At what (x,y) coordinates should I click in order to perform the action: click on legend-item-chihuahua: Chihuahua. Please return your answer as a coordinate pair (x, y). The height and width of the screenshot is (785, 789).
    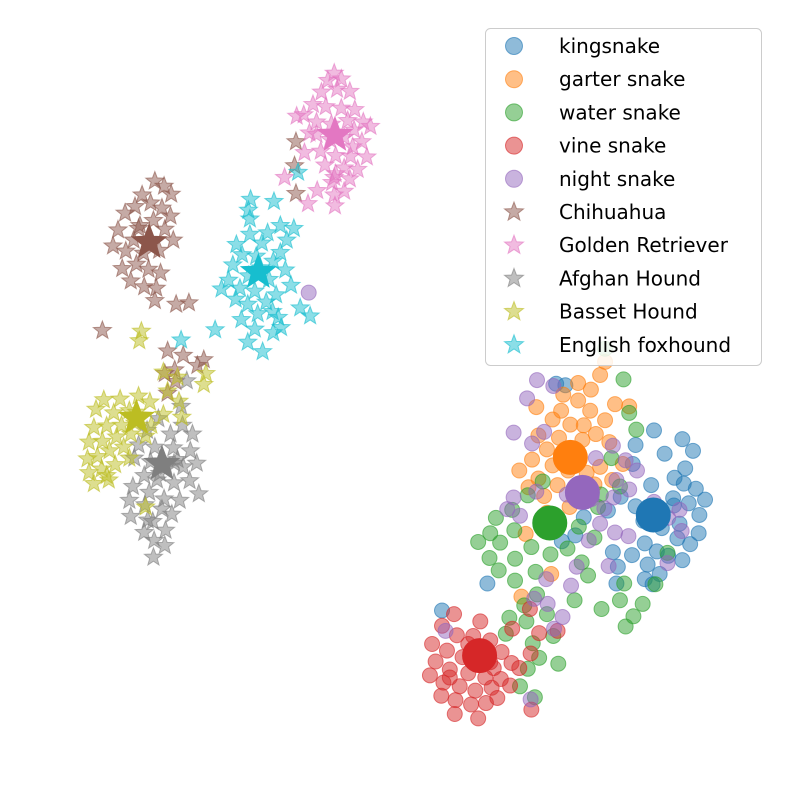
    Looking at the image, I should click on (584, 212).